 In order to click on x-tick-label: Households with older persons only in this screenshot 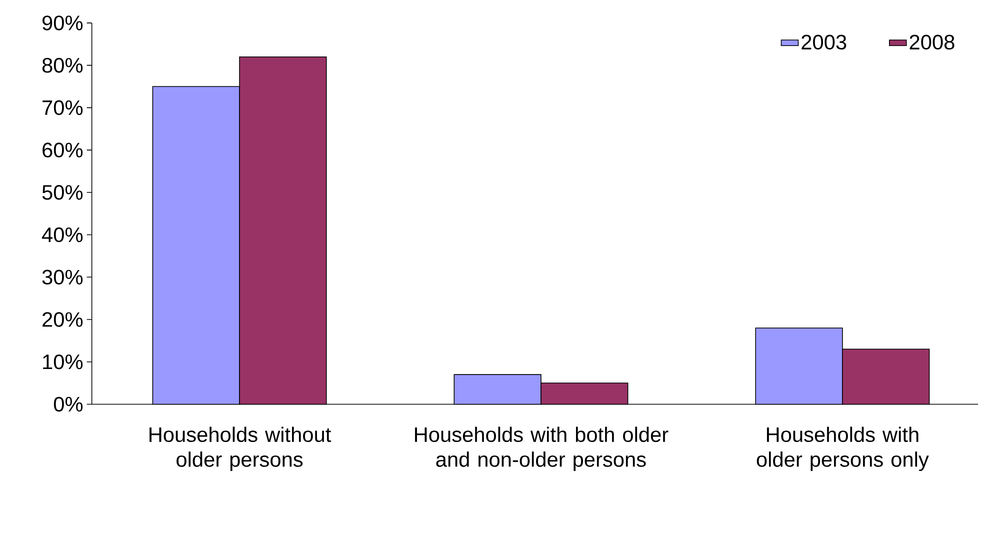, I will do `click(842, 449)`.